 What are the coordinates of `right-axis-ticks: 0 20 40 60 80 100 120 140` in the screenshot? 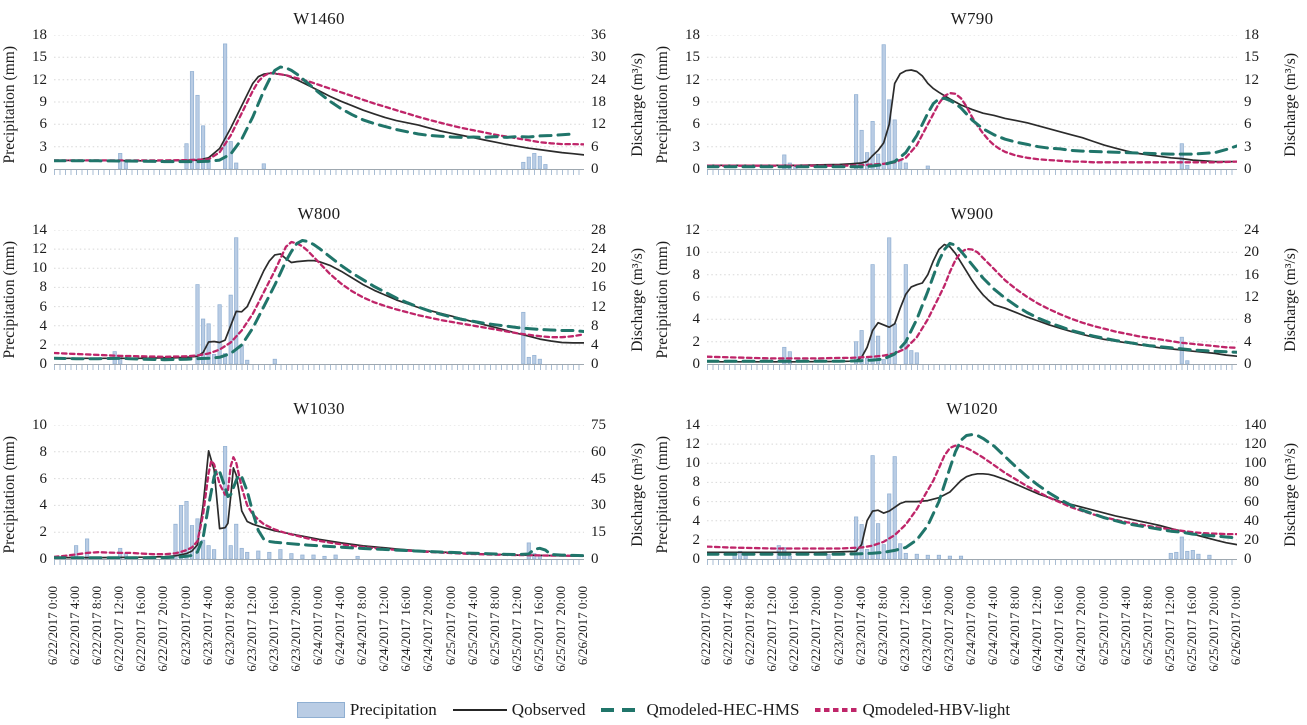 It's located at (1257, 492).